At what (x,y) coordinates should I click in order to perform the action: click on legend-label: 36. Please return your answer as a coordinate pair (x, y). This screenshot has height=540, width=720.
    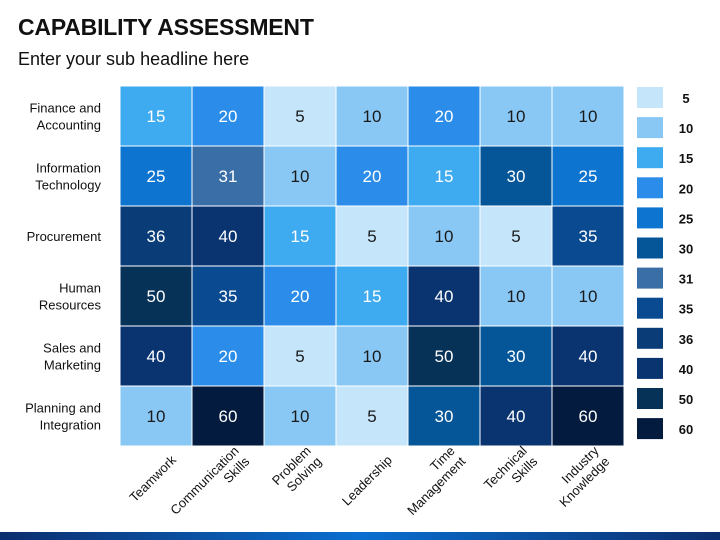
    Looking at the image, I should click on (686, 339).